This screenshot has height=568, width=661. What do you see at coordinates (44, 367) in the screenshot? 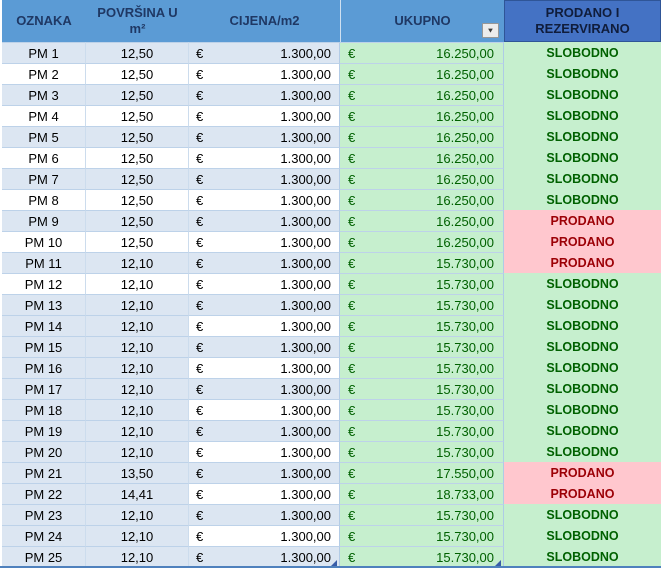
I see `cell-oznaka: PM 16` at bounding box center [44, 367].